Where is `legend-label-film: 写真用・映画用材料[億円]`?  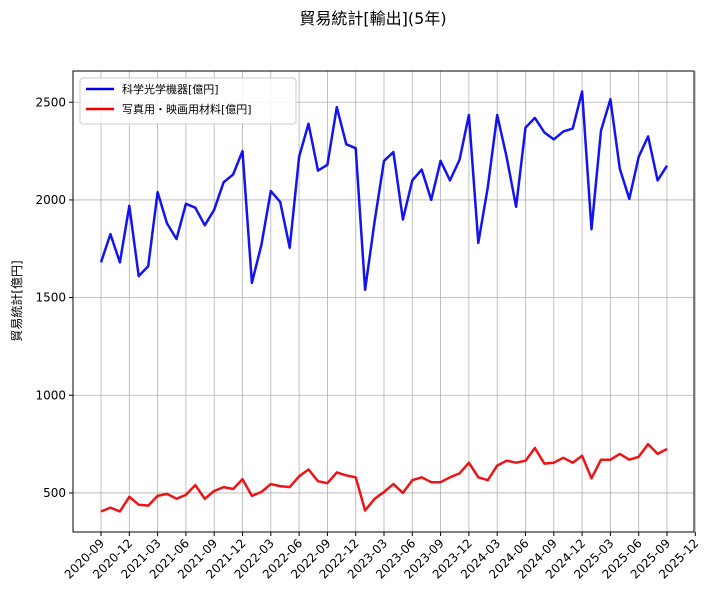 legend-label-film: 写真用・映画用材料[億円] is located at coordinates (187, 109).